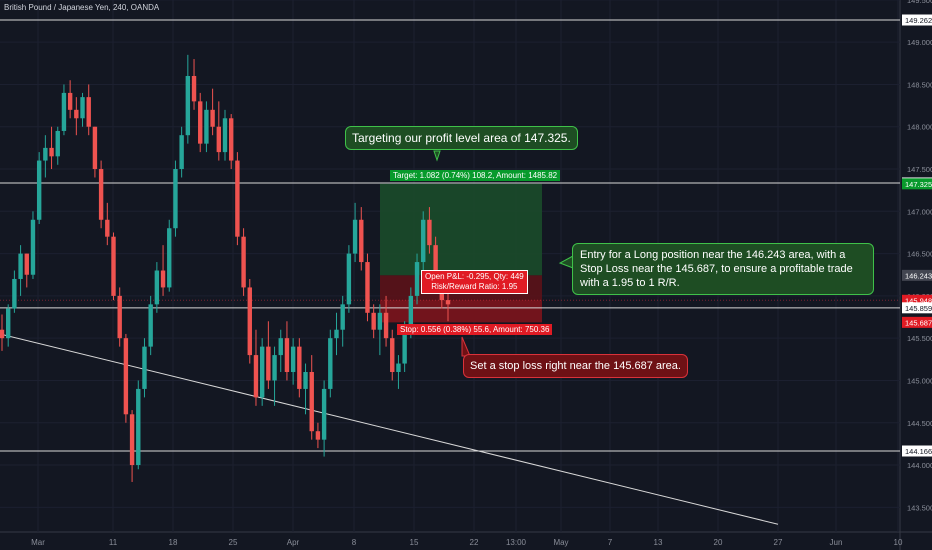 Image resolution: width=932 pixels, height=550 pixels. I want to click on price-label-text: 149.262, so click(918, 20).